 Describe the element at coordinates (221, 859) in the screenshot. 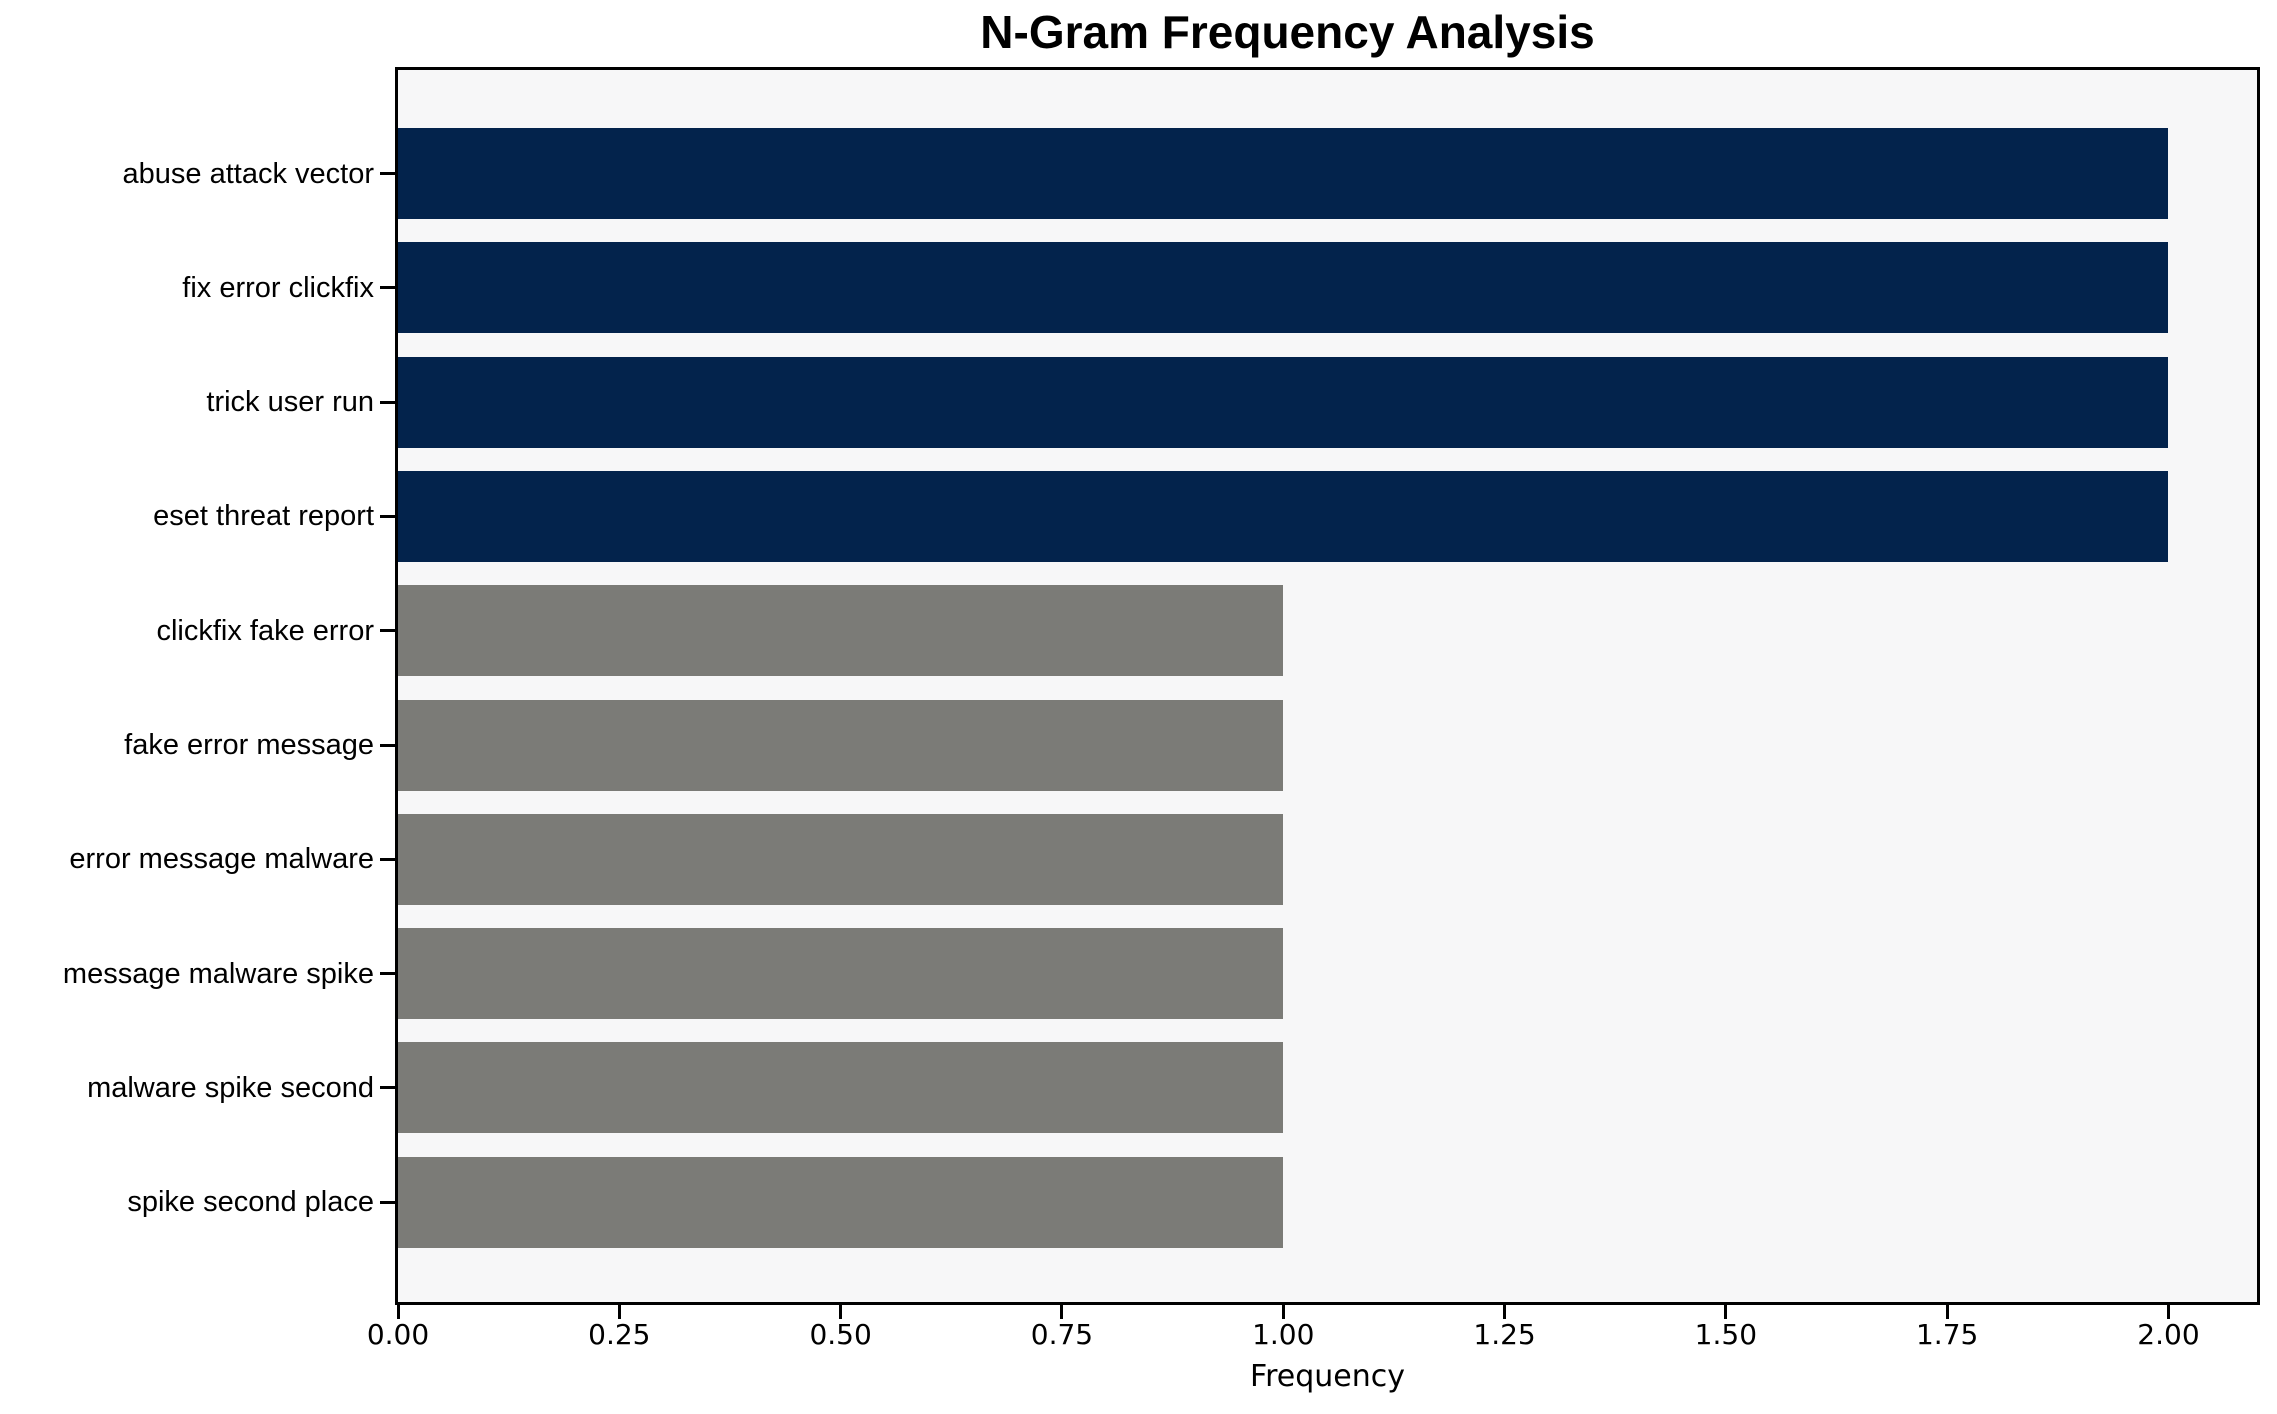

I see `y-tick-label: error message malware` at that location.